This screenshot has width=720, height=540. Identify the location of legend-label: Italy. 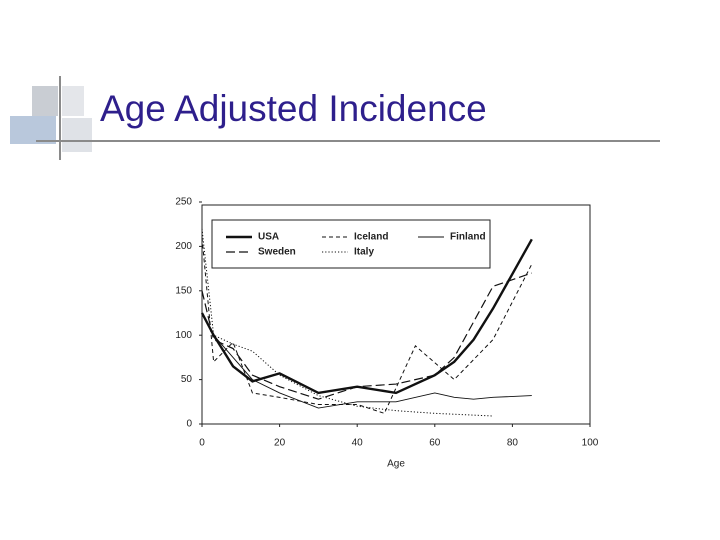
(364, 252).